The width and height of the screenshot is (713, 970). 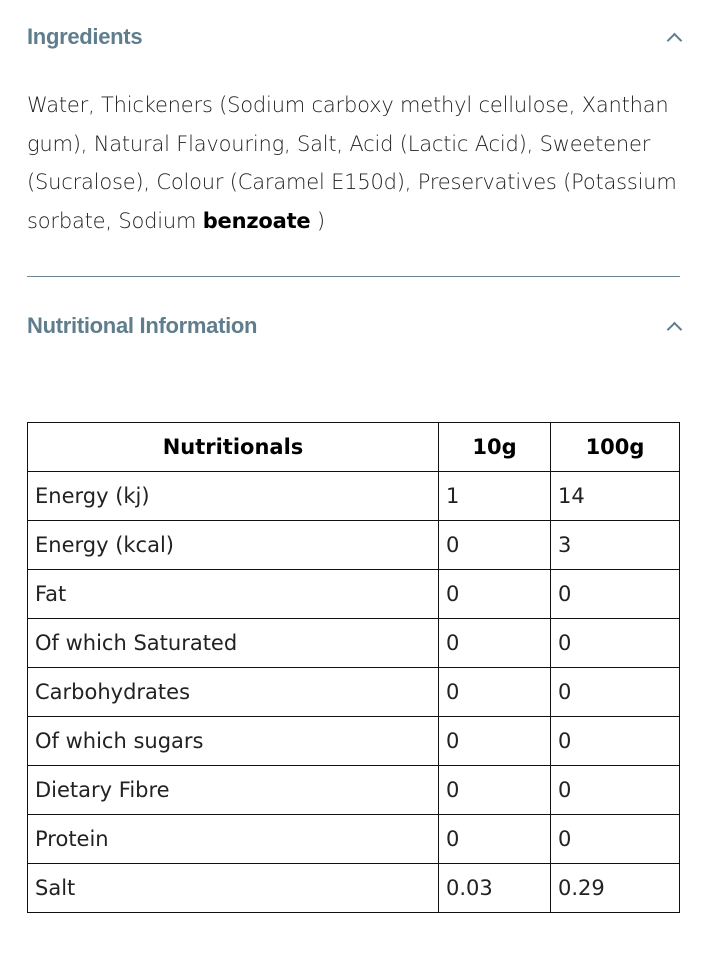 What do you see at coordinates (256, 220) in the screenshot?
I see `ingredients-bold: benzoate` at bounding box center [256, 220].